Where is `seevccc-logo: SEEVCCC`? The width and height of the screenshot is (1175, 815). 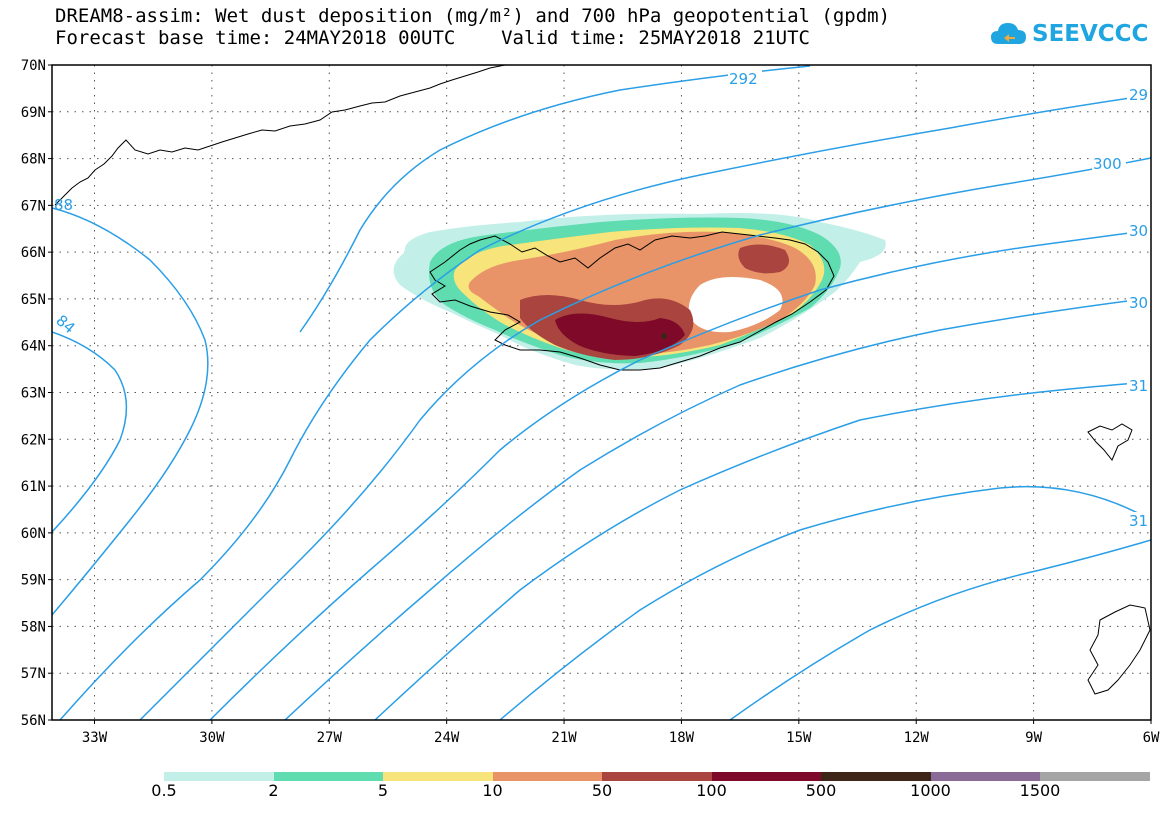
seevccc-logo: SEEVCCC is located at coordinates (1069, 34).